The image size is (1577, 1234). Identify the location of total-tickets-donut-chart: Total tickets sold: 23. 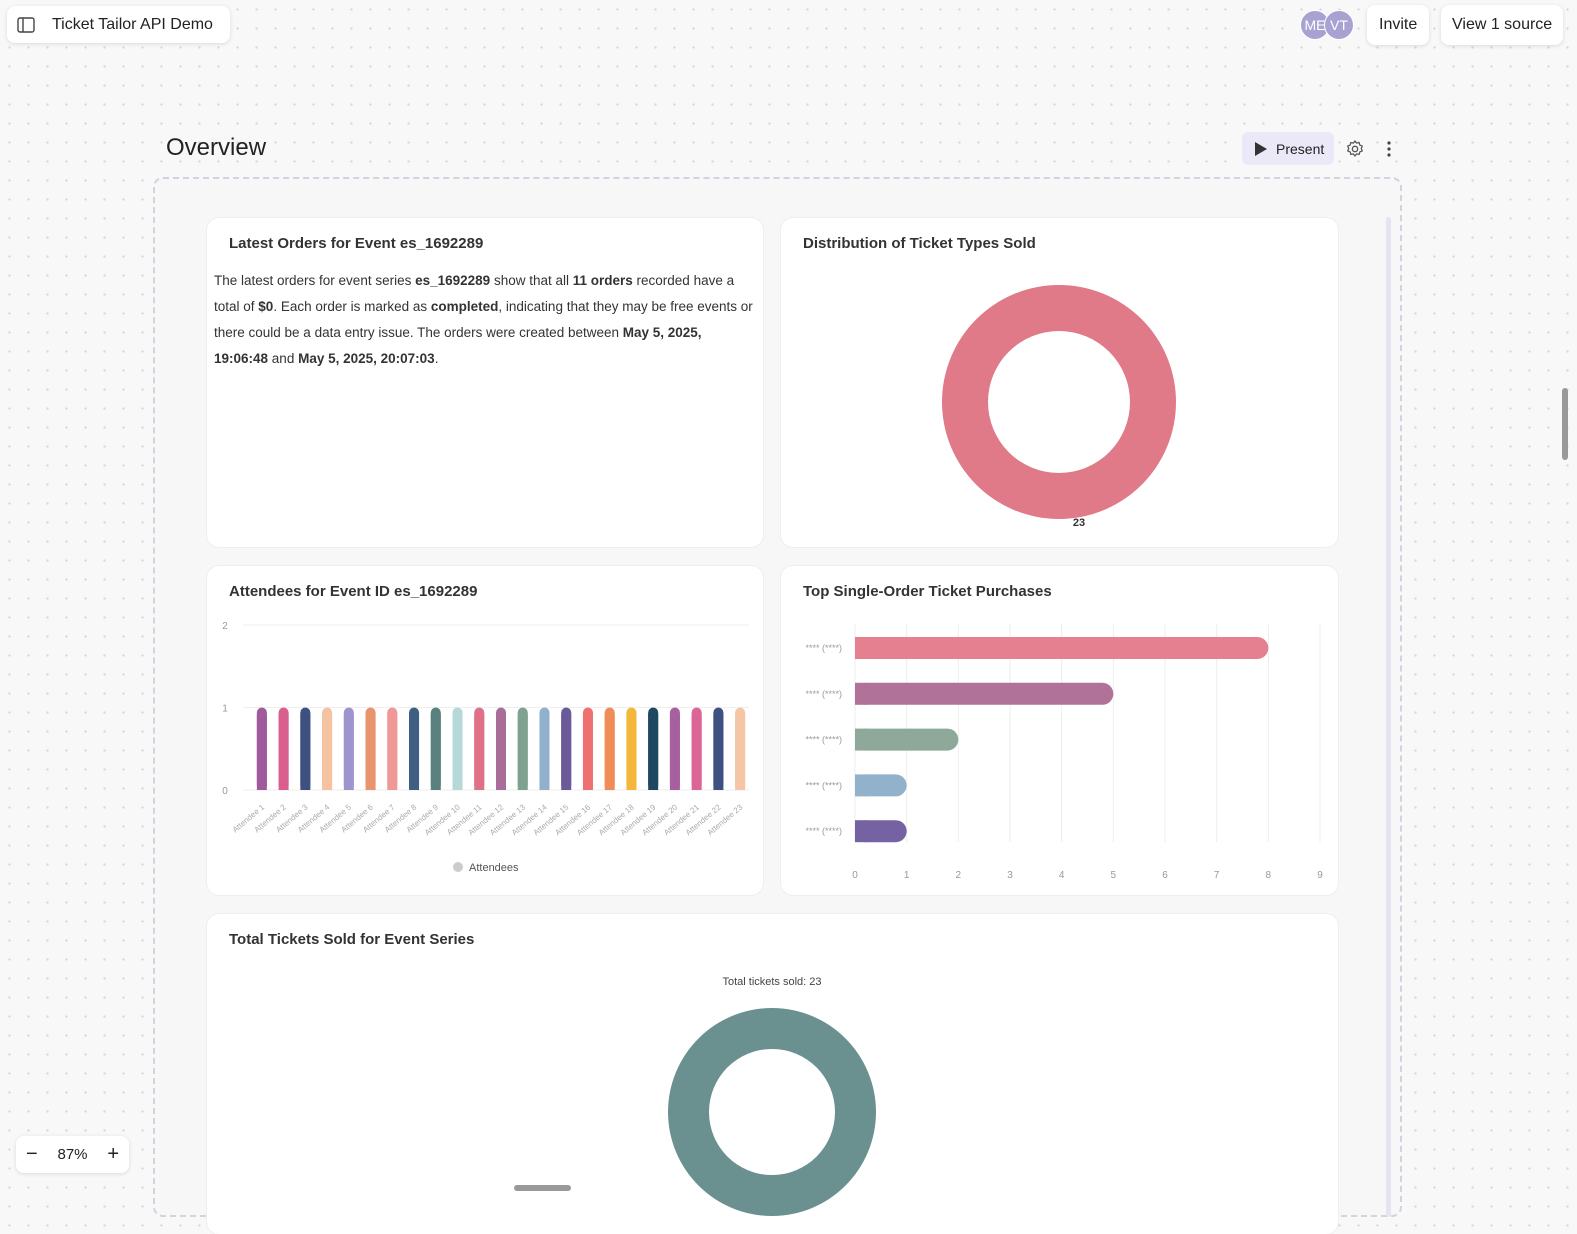
(772, 1096).